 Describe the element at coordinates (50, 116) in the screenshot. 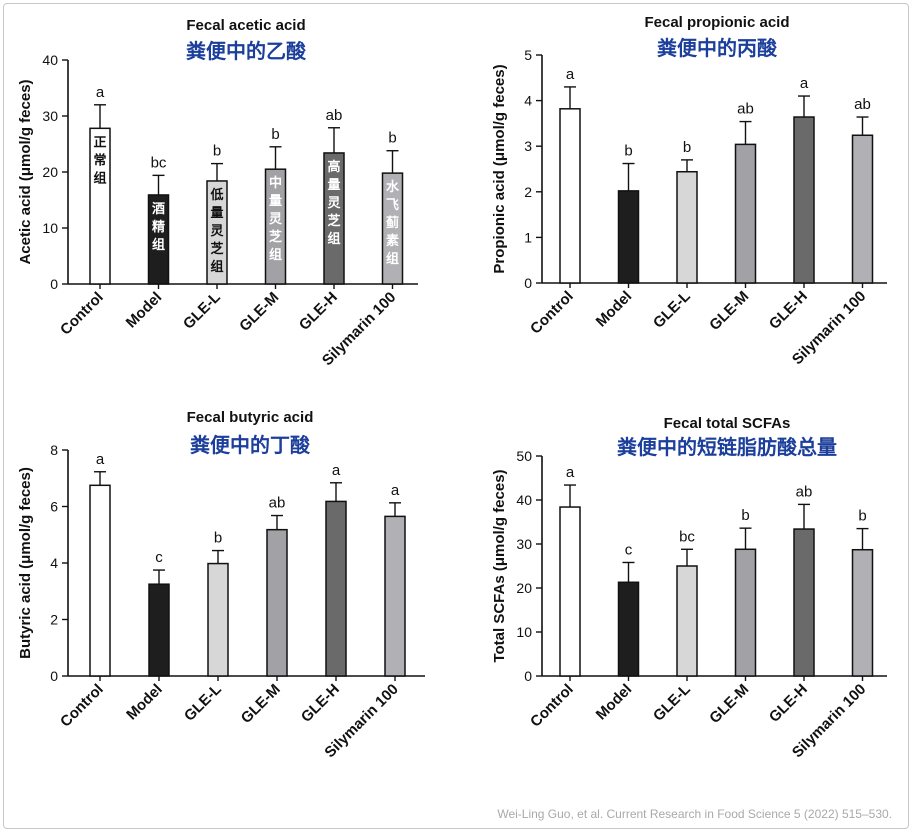

I see `y-tick-label: 30` at that location.